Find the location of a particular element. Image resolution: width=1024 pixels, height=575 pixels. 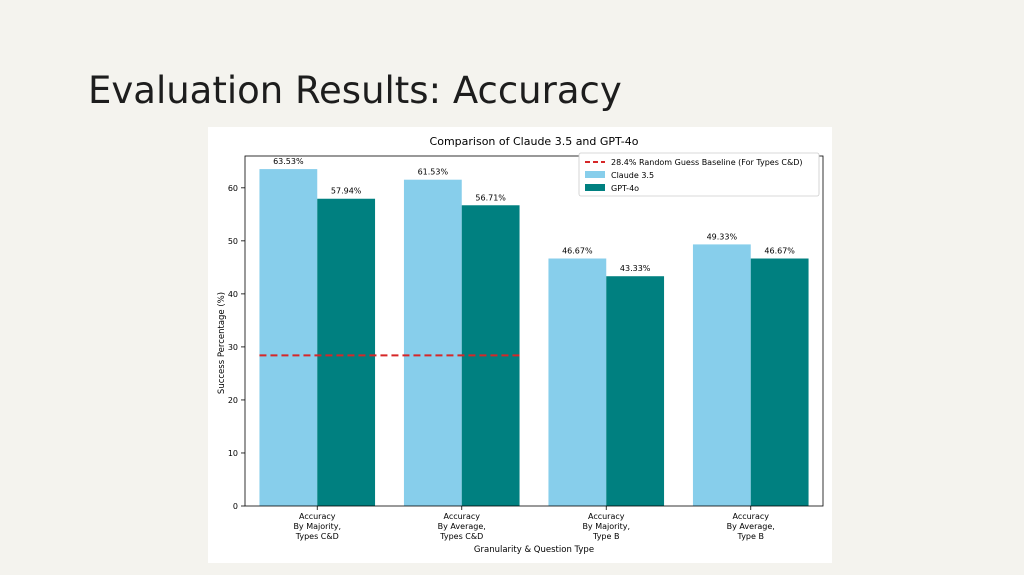

y-tick-label: 20 is located at coordinates (233, 400).